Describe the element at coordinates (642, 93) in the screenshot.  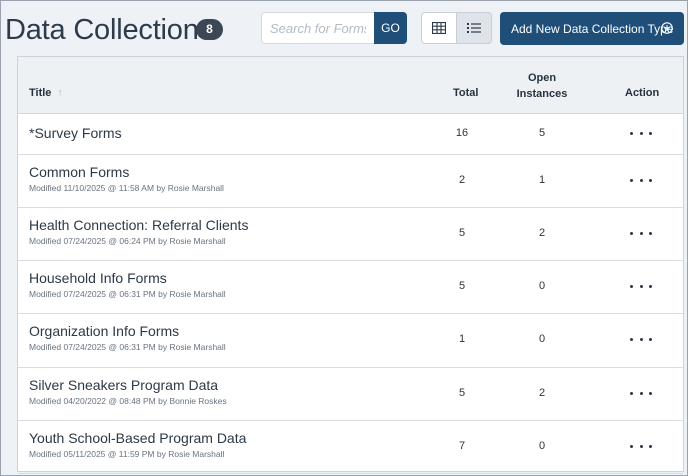
I see `column-header-action: Action` at that location.